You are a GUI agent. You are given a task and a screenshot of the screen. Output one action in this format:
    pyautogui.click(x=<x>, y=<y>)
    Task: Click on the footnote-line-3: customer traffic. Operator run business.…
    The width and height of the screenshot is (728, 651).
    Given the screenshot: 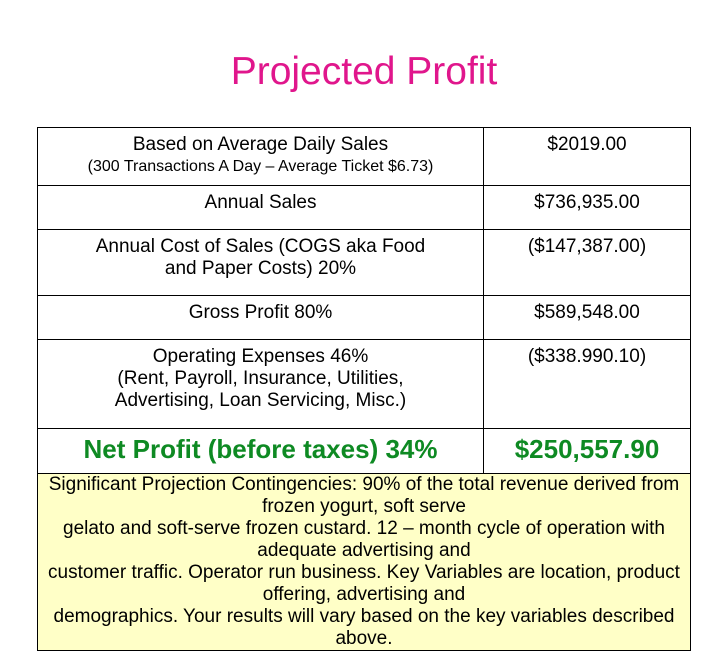 What is the action you would take?
    pyautogui.click(x=364, y=583)
    